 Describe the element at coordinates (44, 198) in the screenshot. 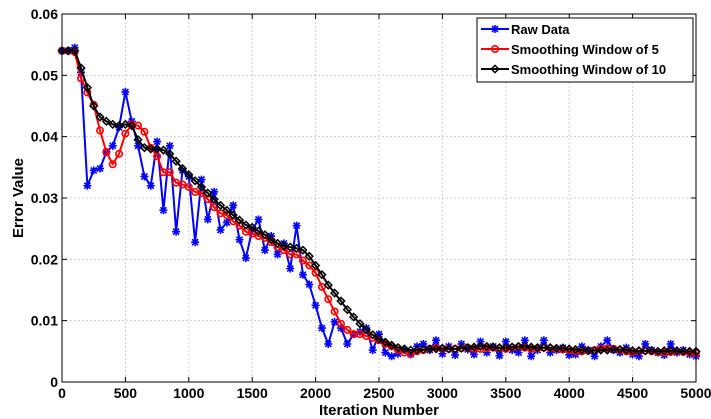

I see `y-tick-label: 0.03` at that location.